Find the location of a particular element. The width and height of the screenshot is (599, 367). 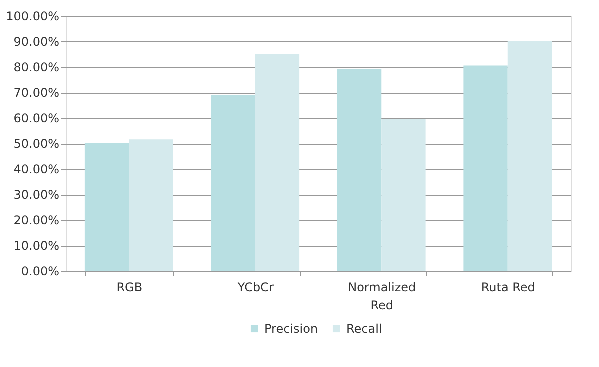

y-tick-label: 10.00% is located at coordinates (37, 246).